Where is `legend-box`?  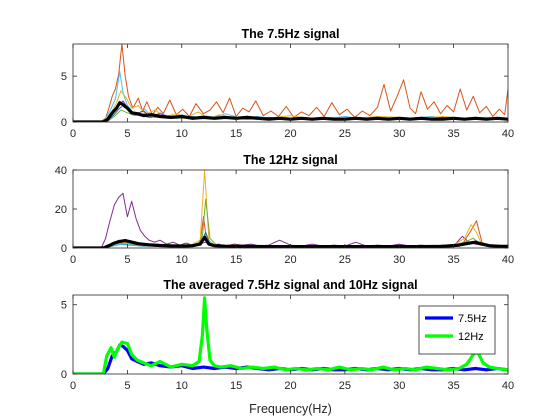
legend-box is located at coordinates (457, 330).